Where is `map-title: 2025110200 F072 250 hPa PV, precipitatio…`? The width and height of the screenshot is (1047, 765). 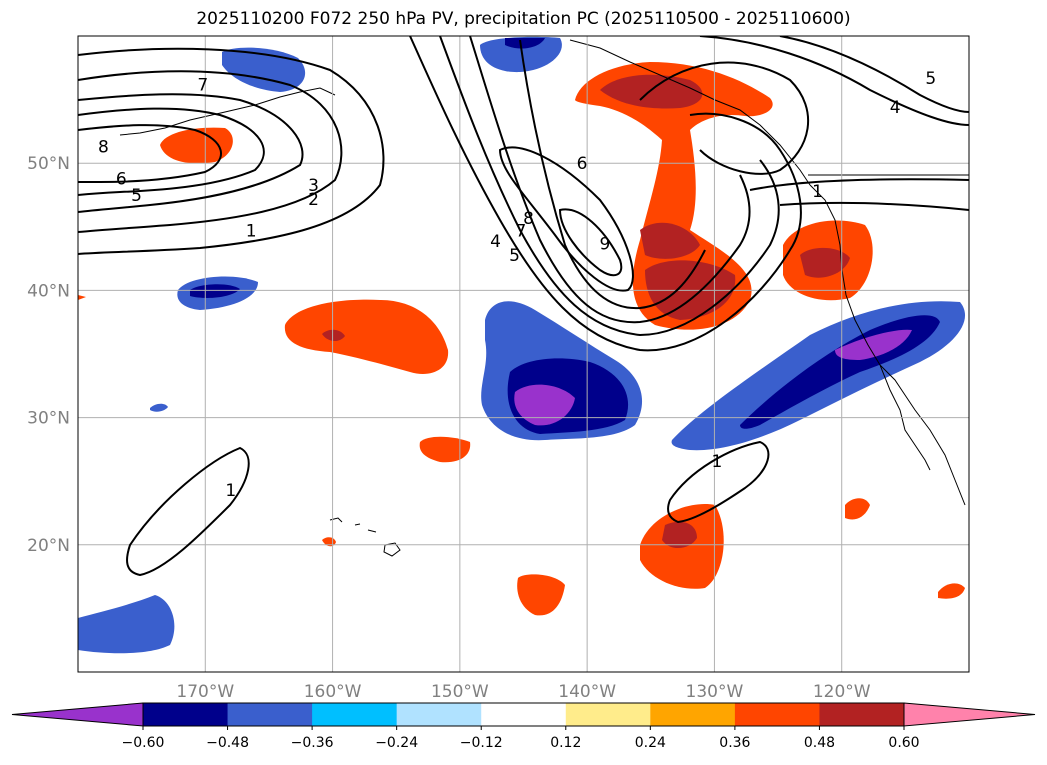 map-title: 2025110200 F072 250 hPa PV, precipitatio… is located at coordinates (523, 19).